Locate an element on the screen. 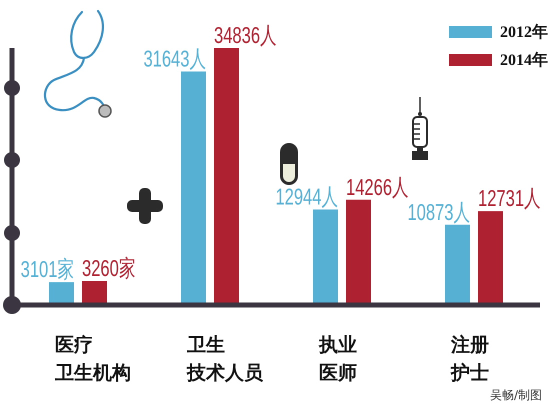 The width and height of the screenshot is (550, 412). x-tick-label: 卫生技术人员 is located at coordinates (225, 359).